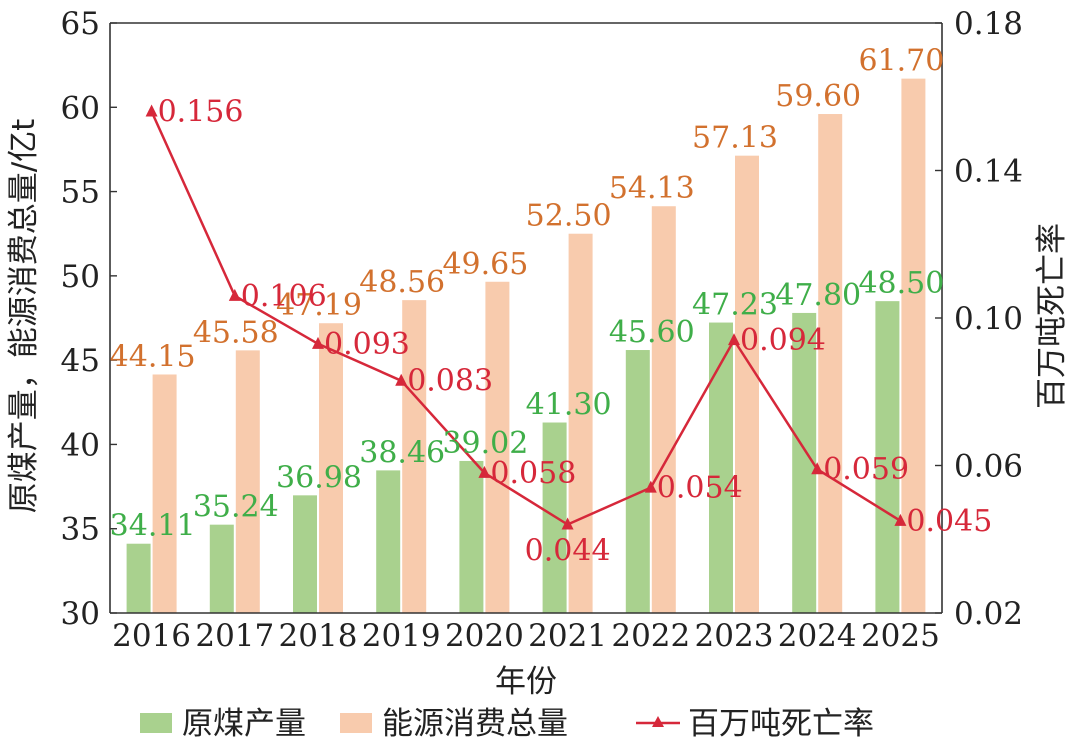  What do you see at coordinates (817, 636) in the screenshot?
I see `x-tick-label-2024: 2024` at bounding box center [817, 636].